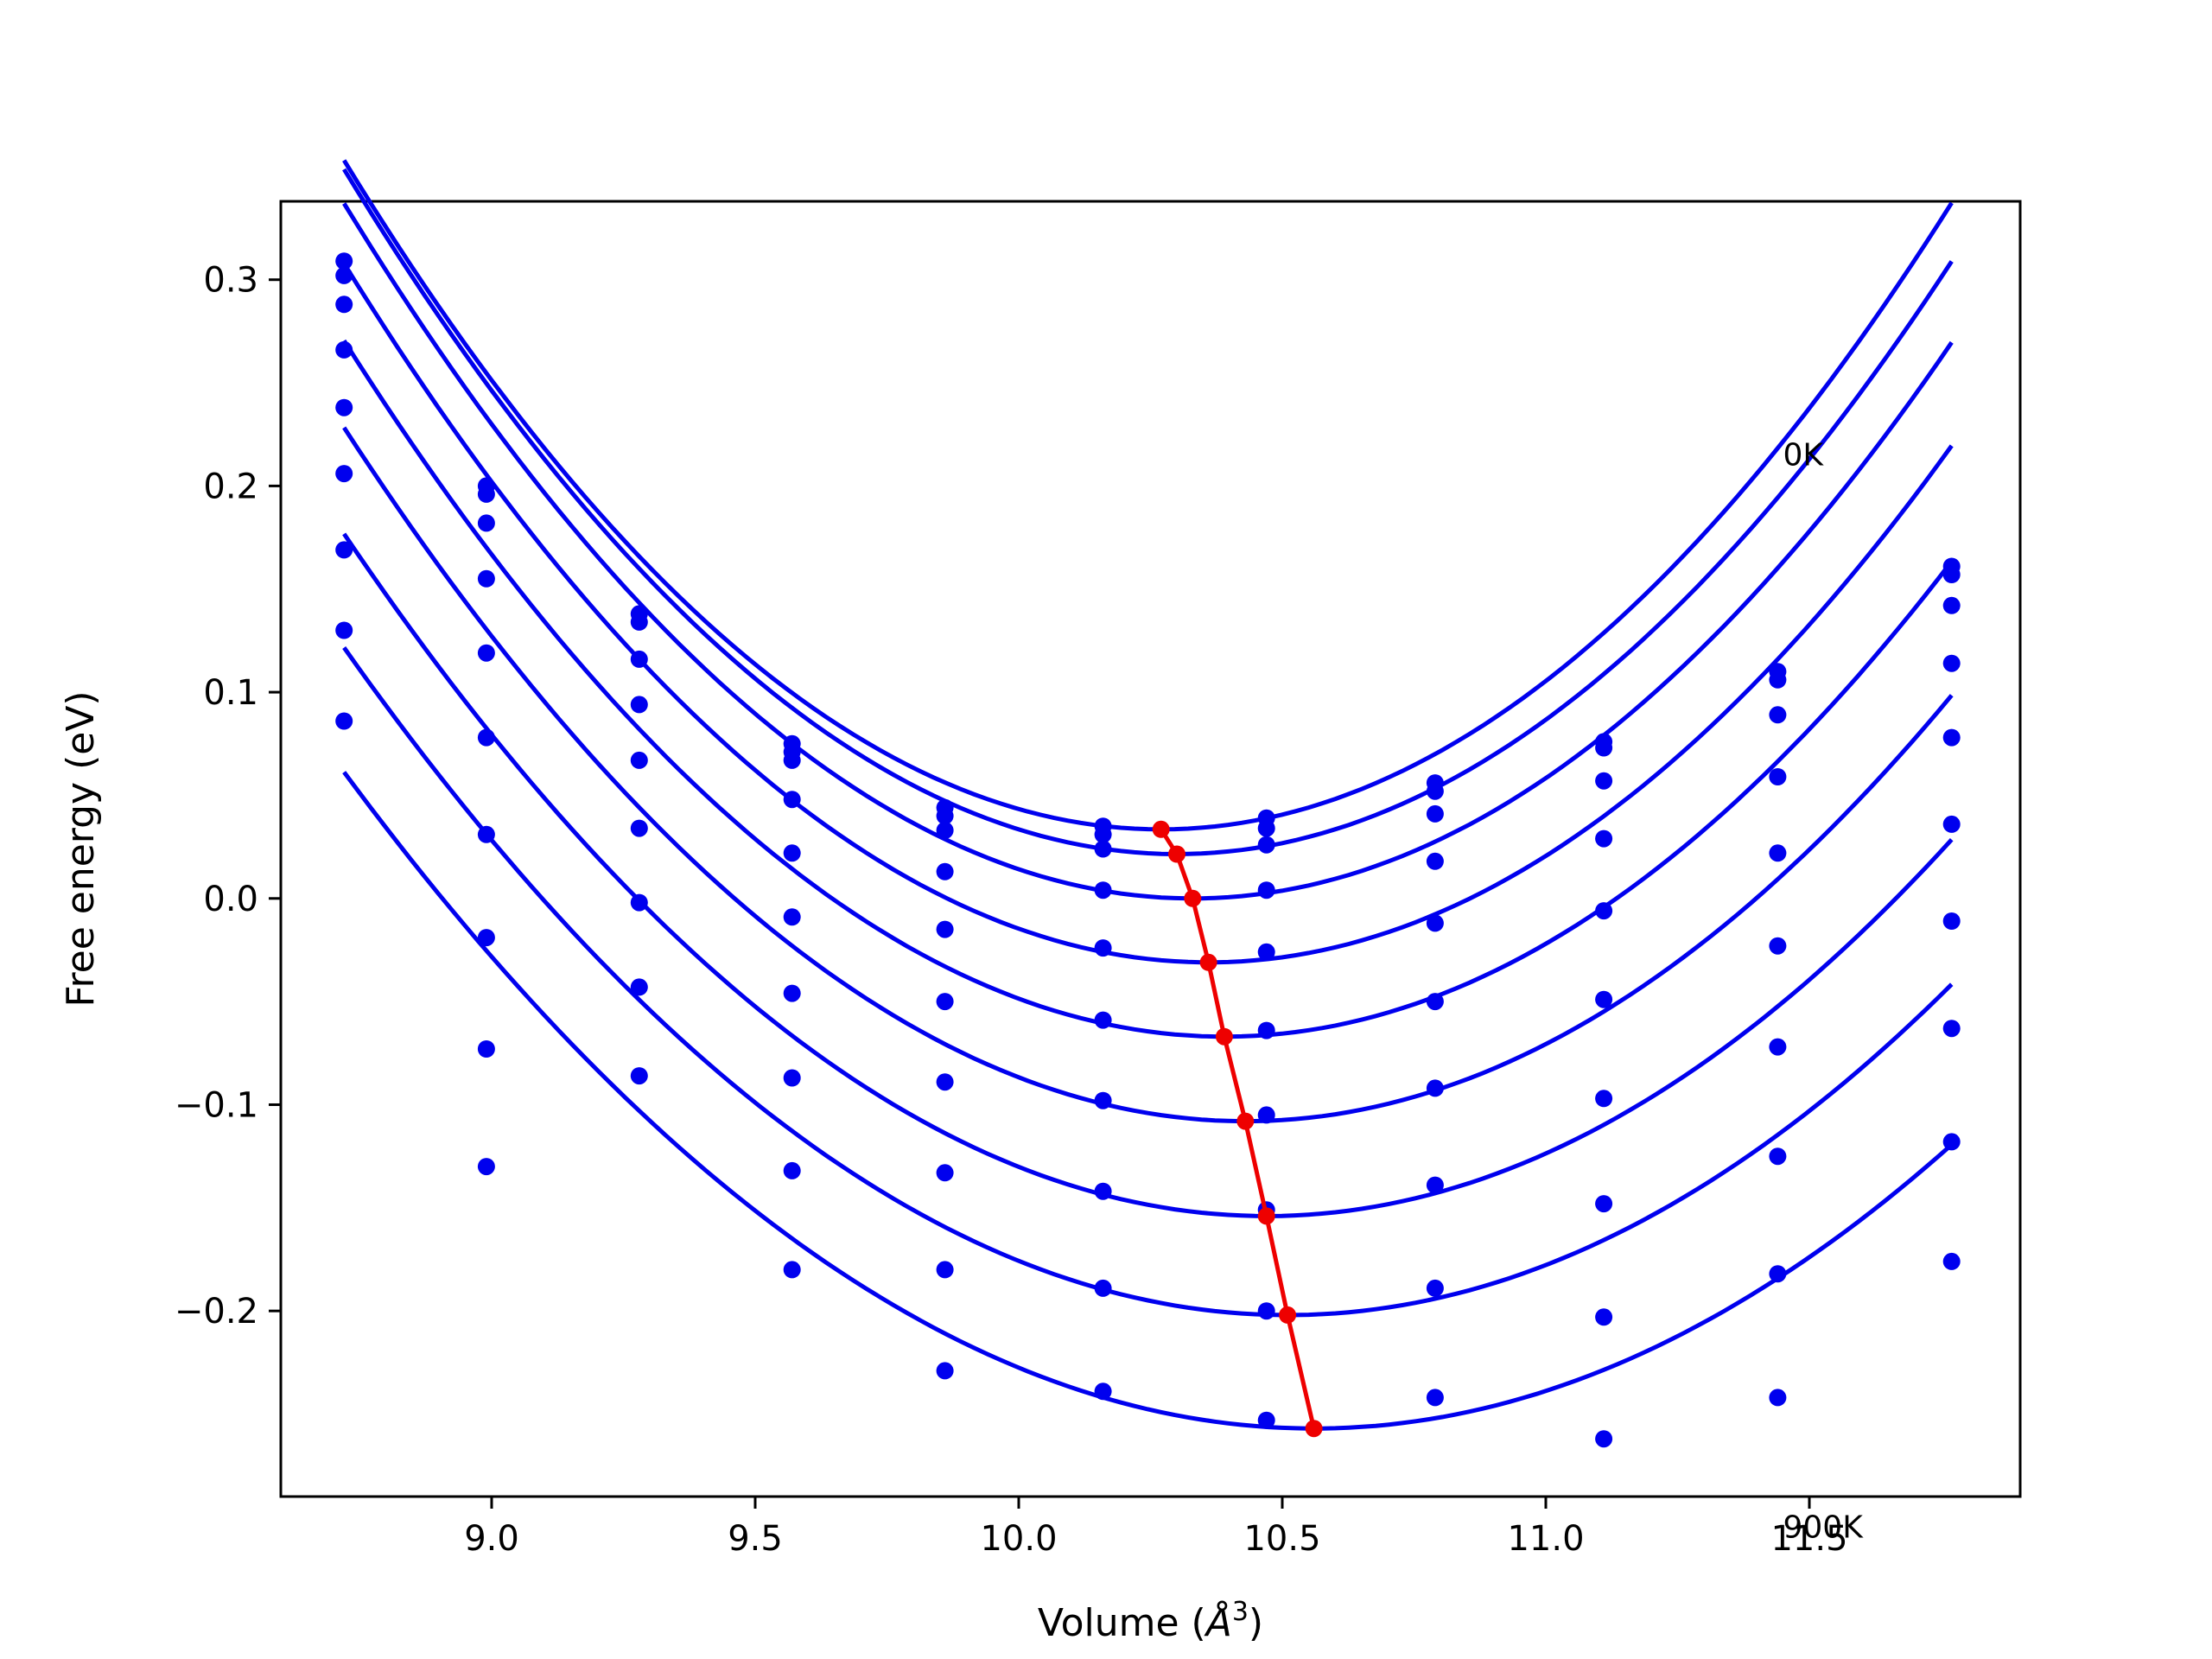 The width and height of the screenshot is (2212, 1659). Describe the element at coordinates (1824, 992) in the screenshot. I see `annotations: 0K 900K` at that location.